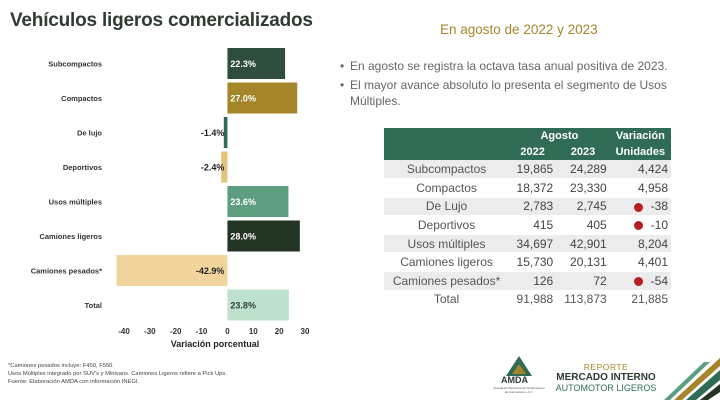  I want to click on row-name: Subcompactos, so click(447, 170).